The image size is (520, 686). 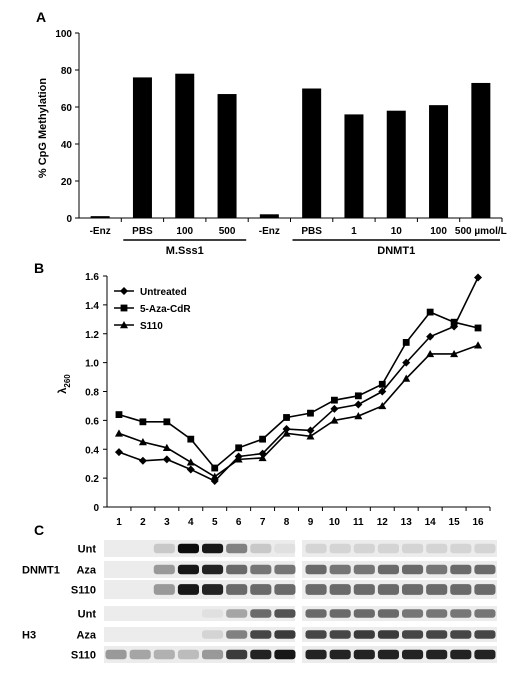 I want to click on panel-a-y-tick-label: 80, so click(x=67, y=71).